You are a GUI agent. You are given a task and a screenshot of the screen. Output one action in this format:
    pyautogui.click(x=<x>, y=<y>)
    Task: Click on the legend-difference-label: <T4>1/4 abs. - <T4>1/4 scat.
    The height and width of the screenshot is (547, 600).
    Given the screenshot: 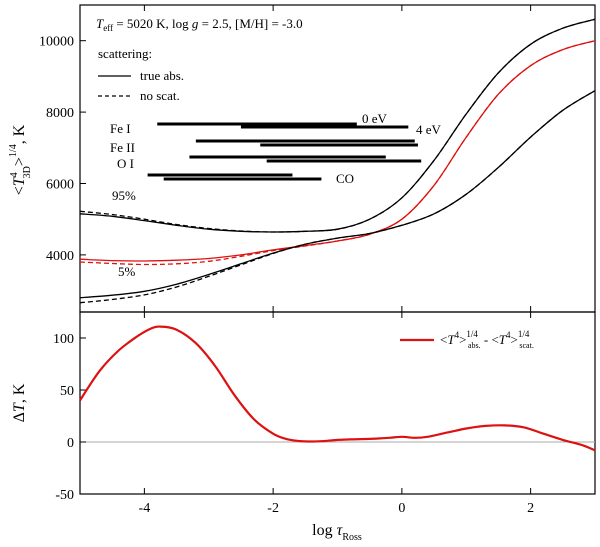 What is the action you would take?
    pyautogui.click(x=487, y=339)
    